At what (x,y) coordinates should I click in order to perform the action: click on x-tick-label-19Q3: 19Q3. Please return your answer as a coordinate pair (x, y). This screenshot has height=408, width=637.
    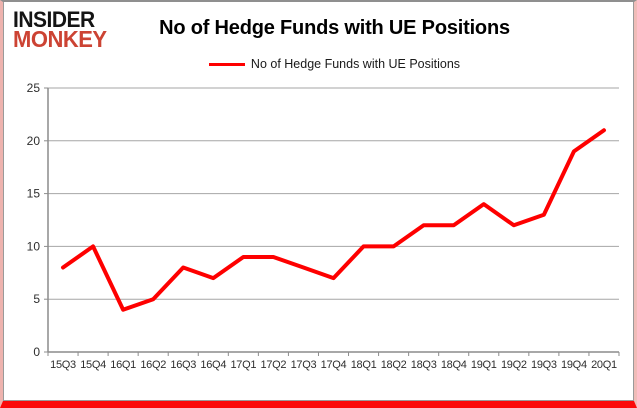
    Looking at the image, I should click on (544, 365).